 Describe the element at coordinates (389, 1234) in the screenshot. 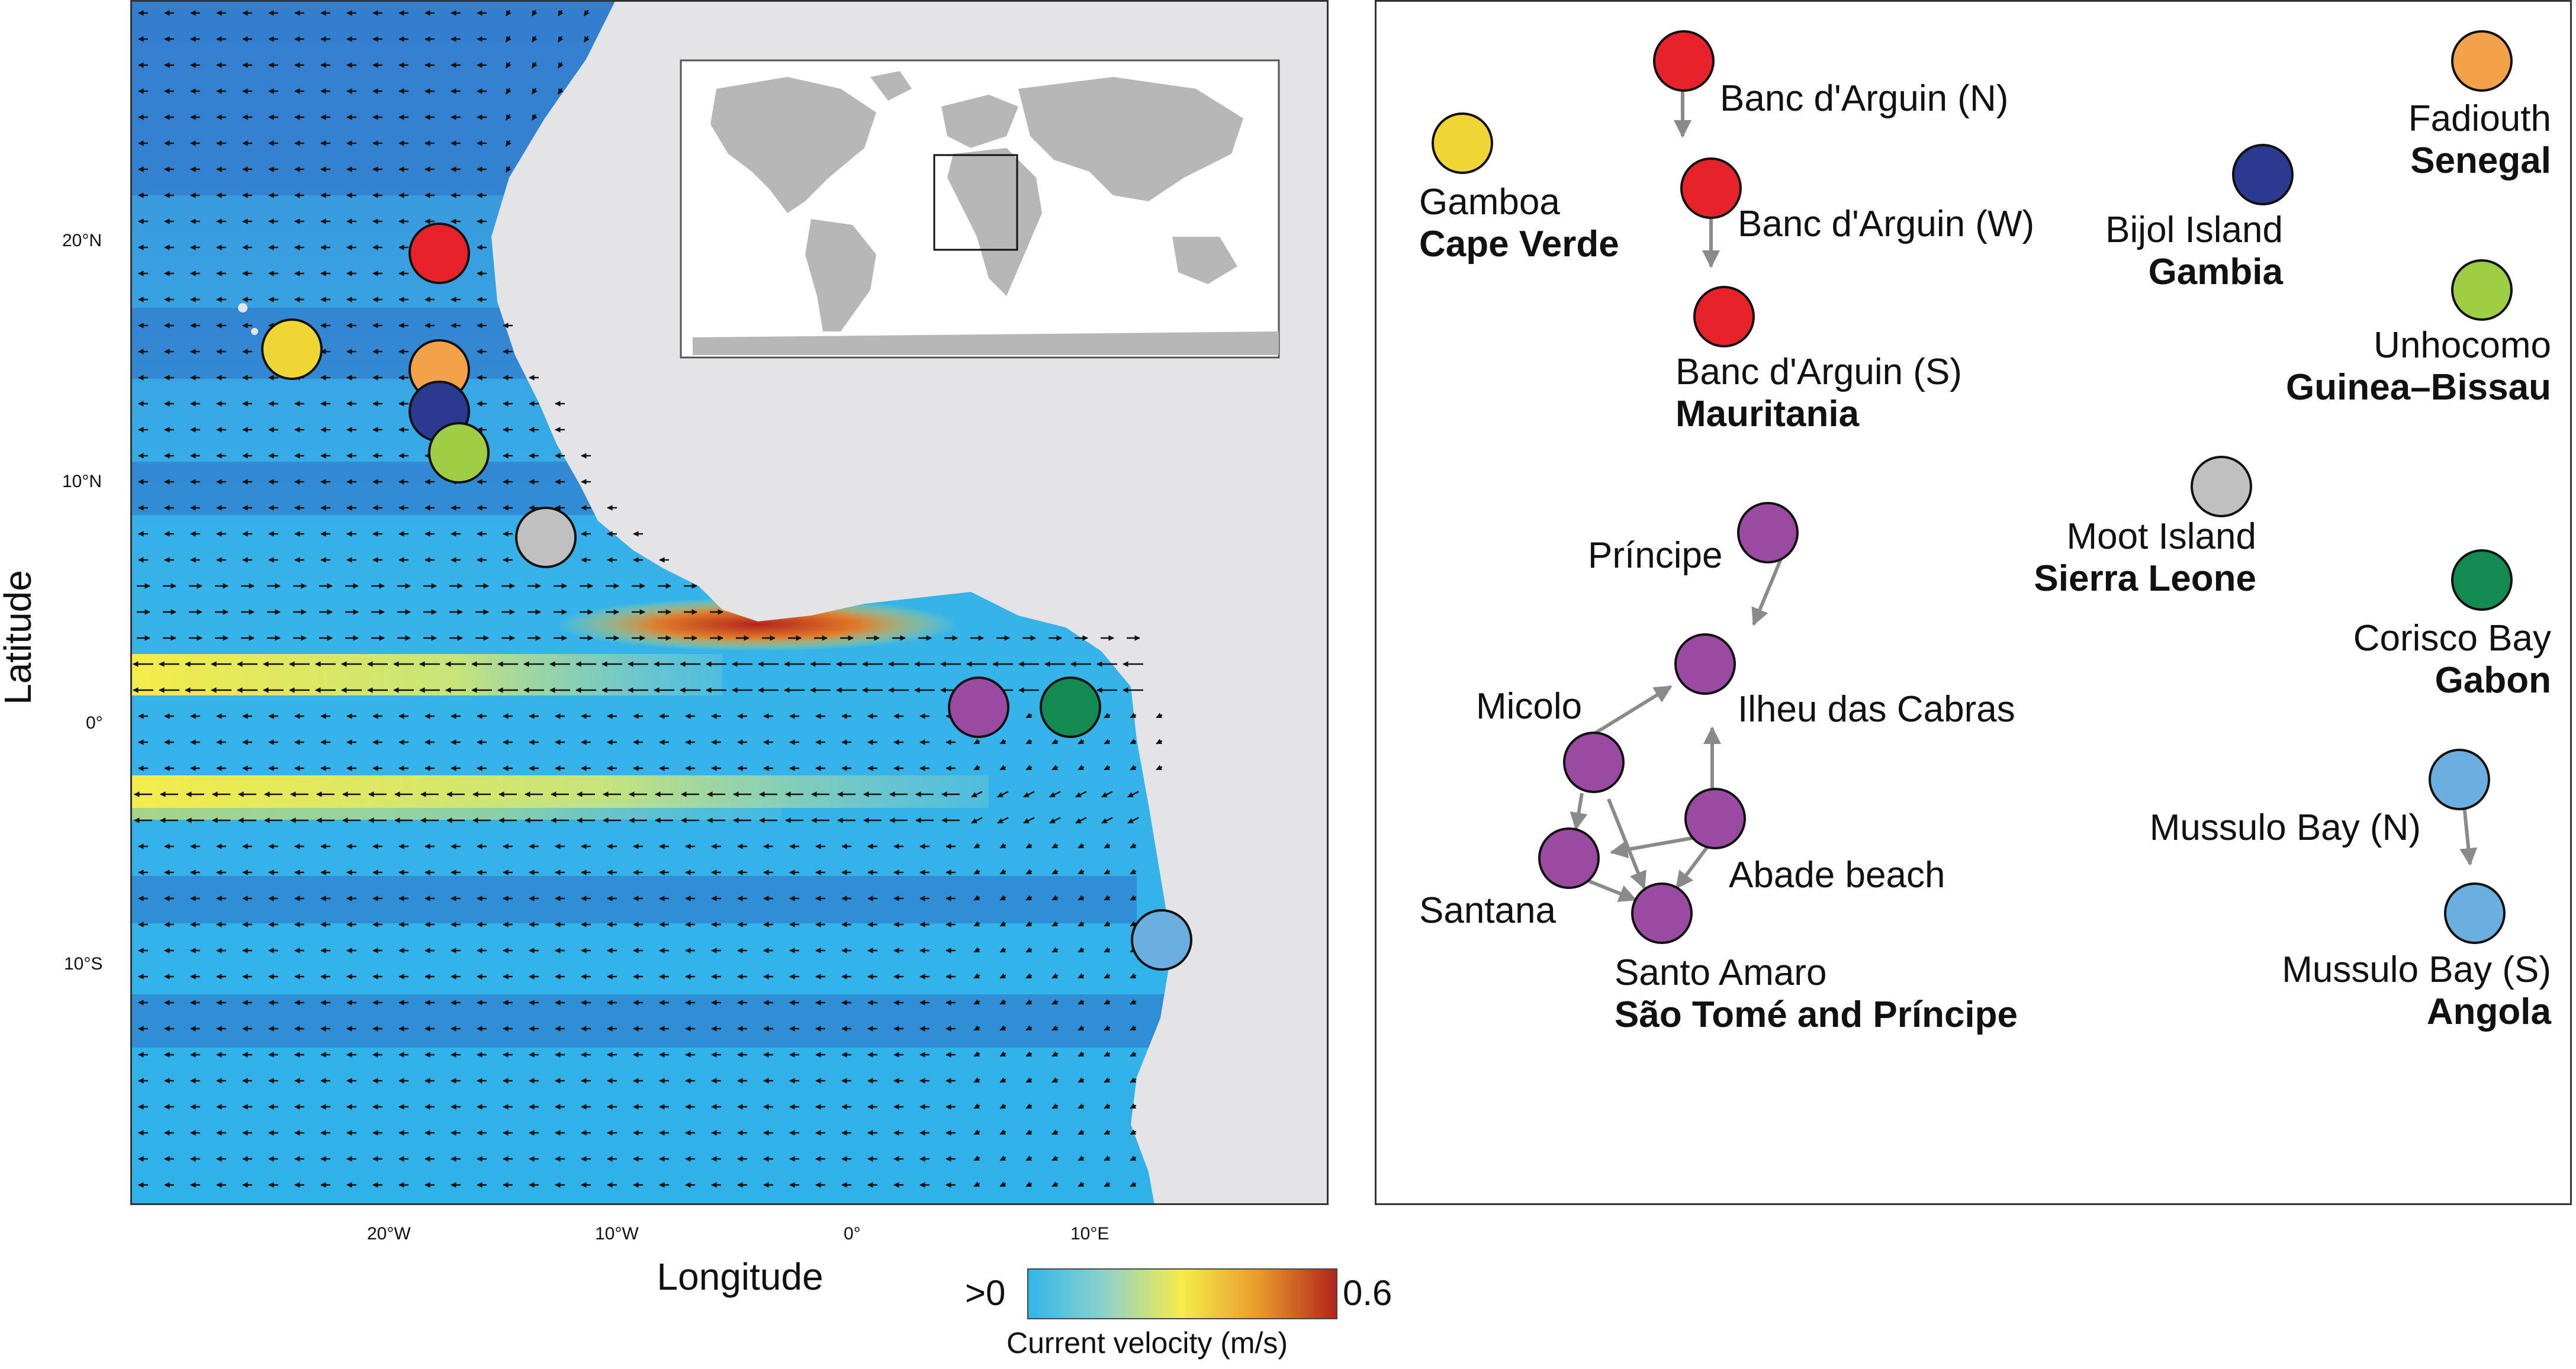

I see `lon-tick: 20°W` at that location.